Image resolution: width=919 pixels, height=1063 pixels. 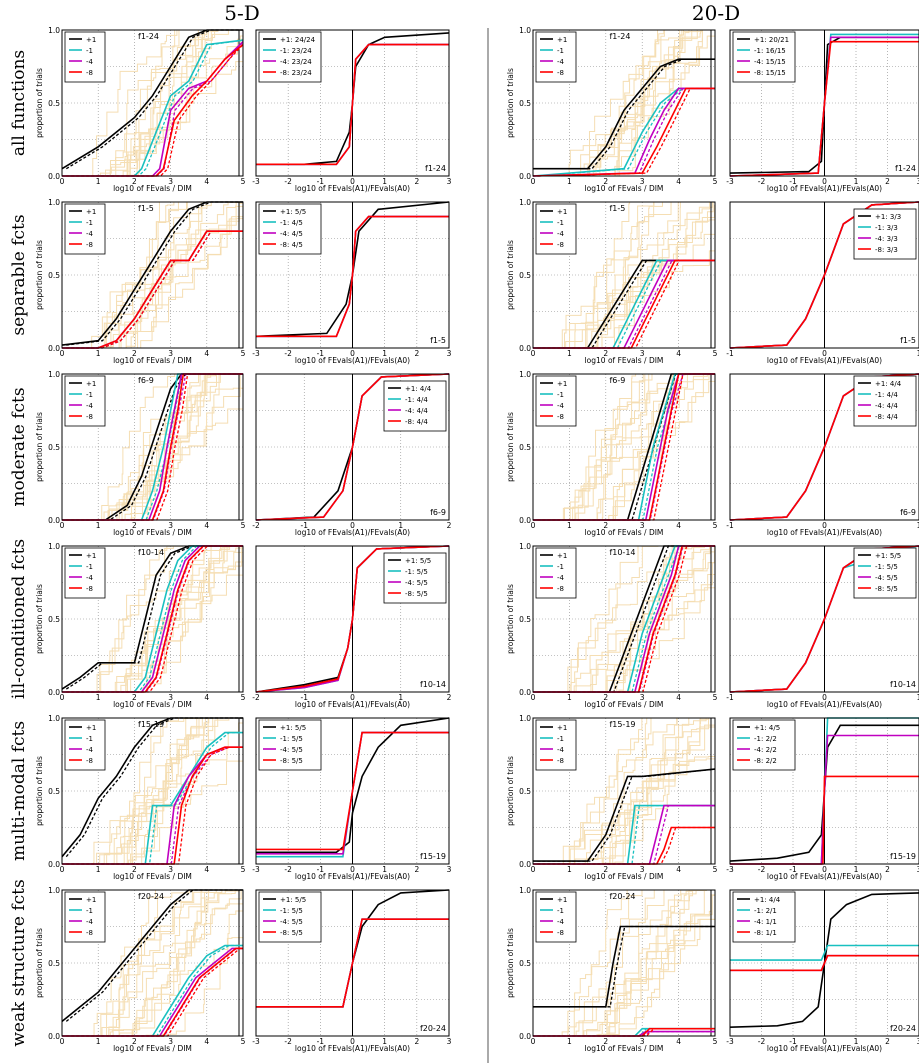 What do you see at coordinates (886, 578) in the screenshot?
I see `legend-entry: -4: 5/5` at bounding box center [886, 578].